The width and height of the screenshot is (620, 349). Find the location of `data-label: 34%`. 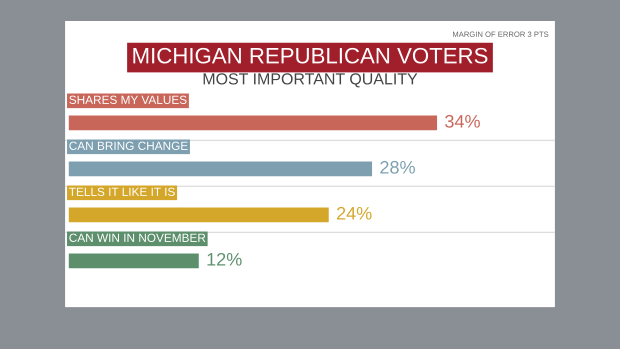

data-label: 34% is located at coordinates (462, 121).